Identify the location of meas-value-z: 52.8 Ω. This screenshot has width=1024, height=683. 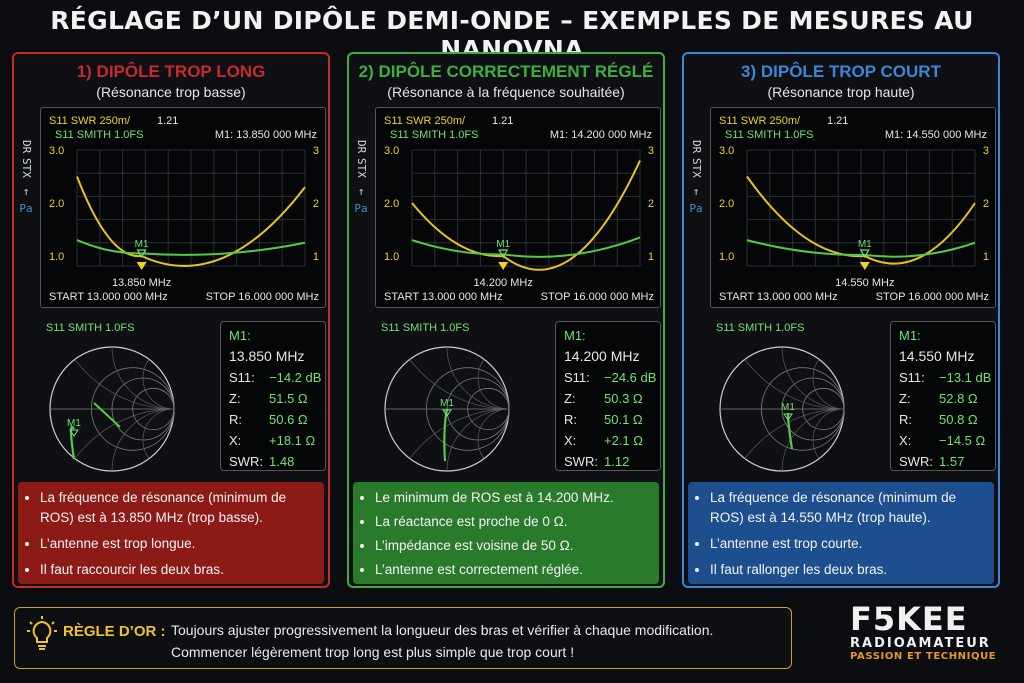
(958, 398).